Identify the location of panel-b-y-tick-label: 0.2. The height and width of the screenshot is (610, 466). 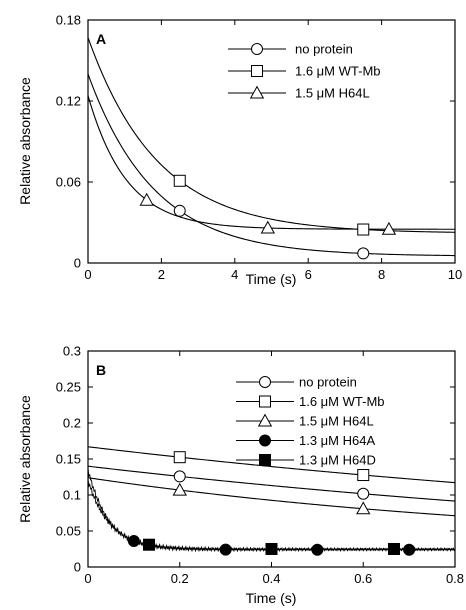
(72, 423).